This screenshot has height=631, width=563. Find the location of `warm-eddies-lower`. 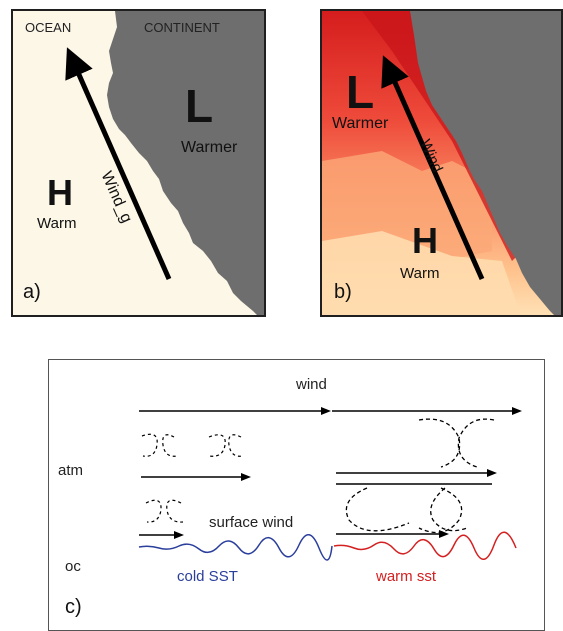

warm-eddies-lower is located at coordinates (406, 510).